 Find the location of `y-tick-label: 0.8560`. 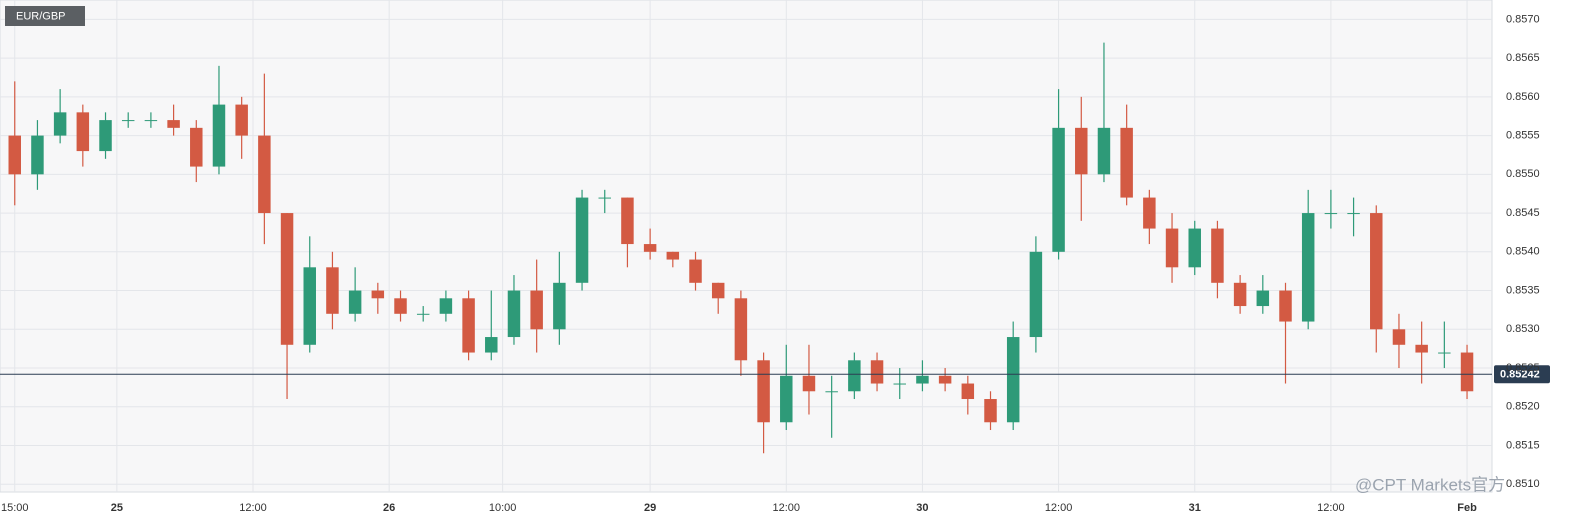

y-tick-label: 0.8560 is located at coordinates (1523, 97).